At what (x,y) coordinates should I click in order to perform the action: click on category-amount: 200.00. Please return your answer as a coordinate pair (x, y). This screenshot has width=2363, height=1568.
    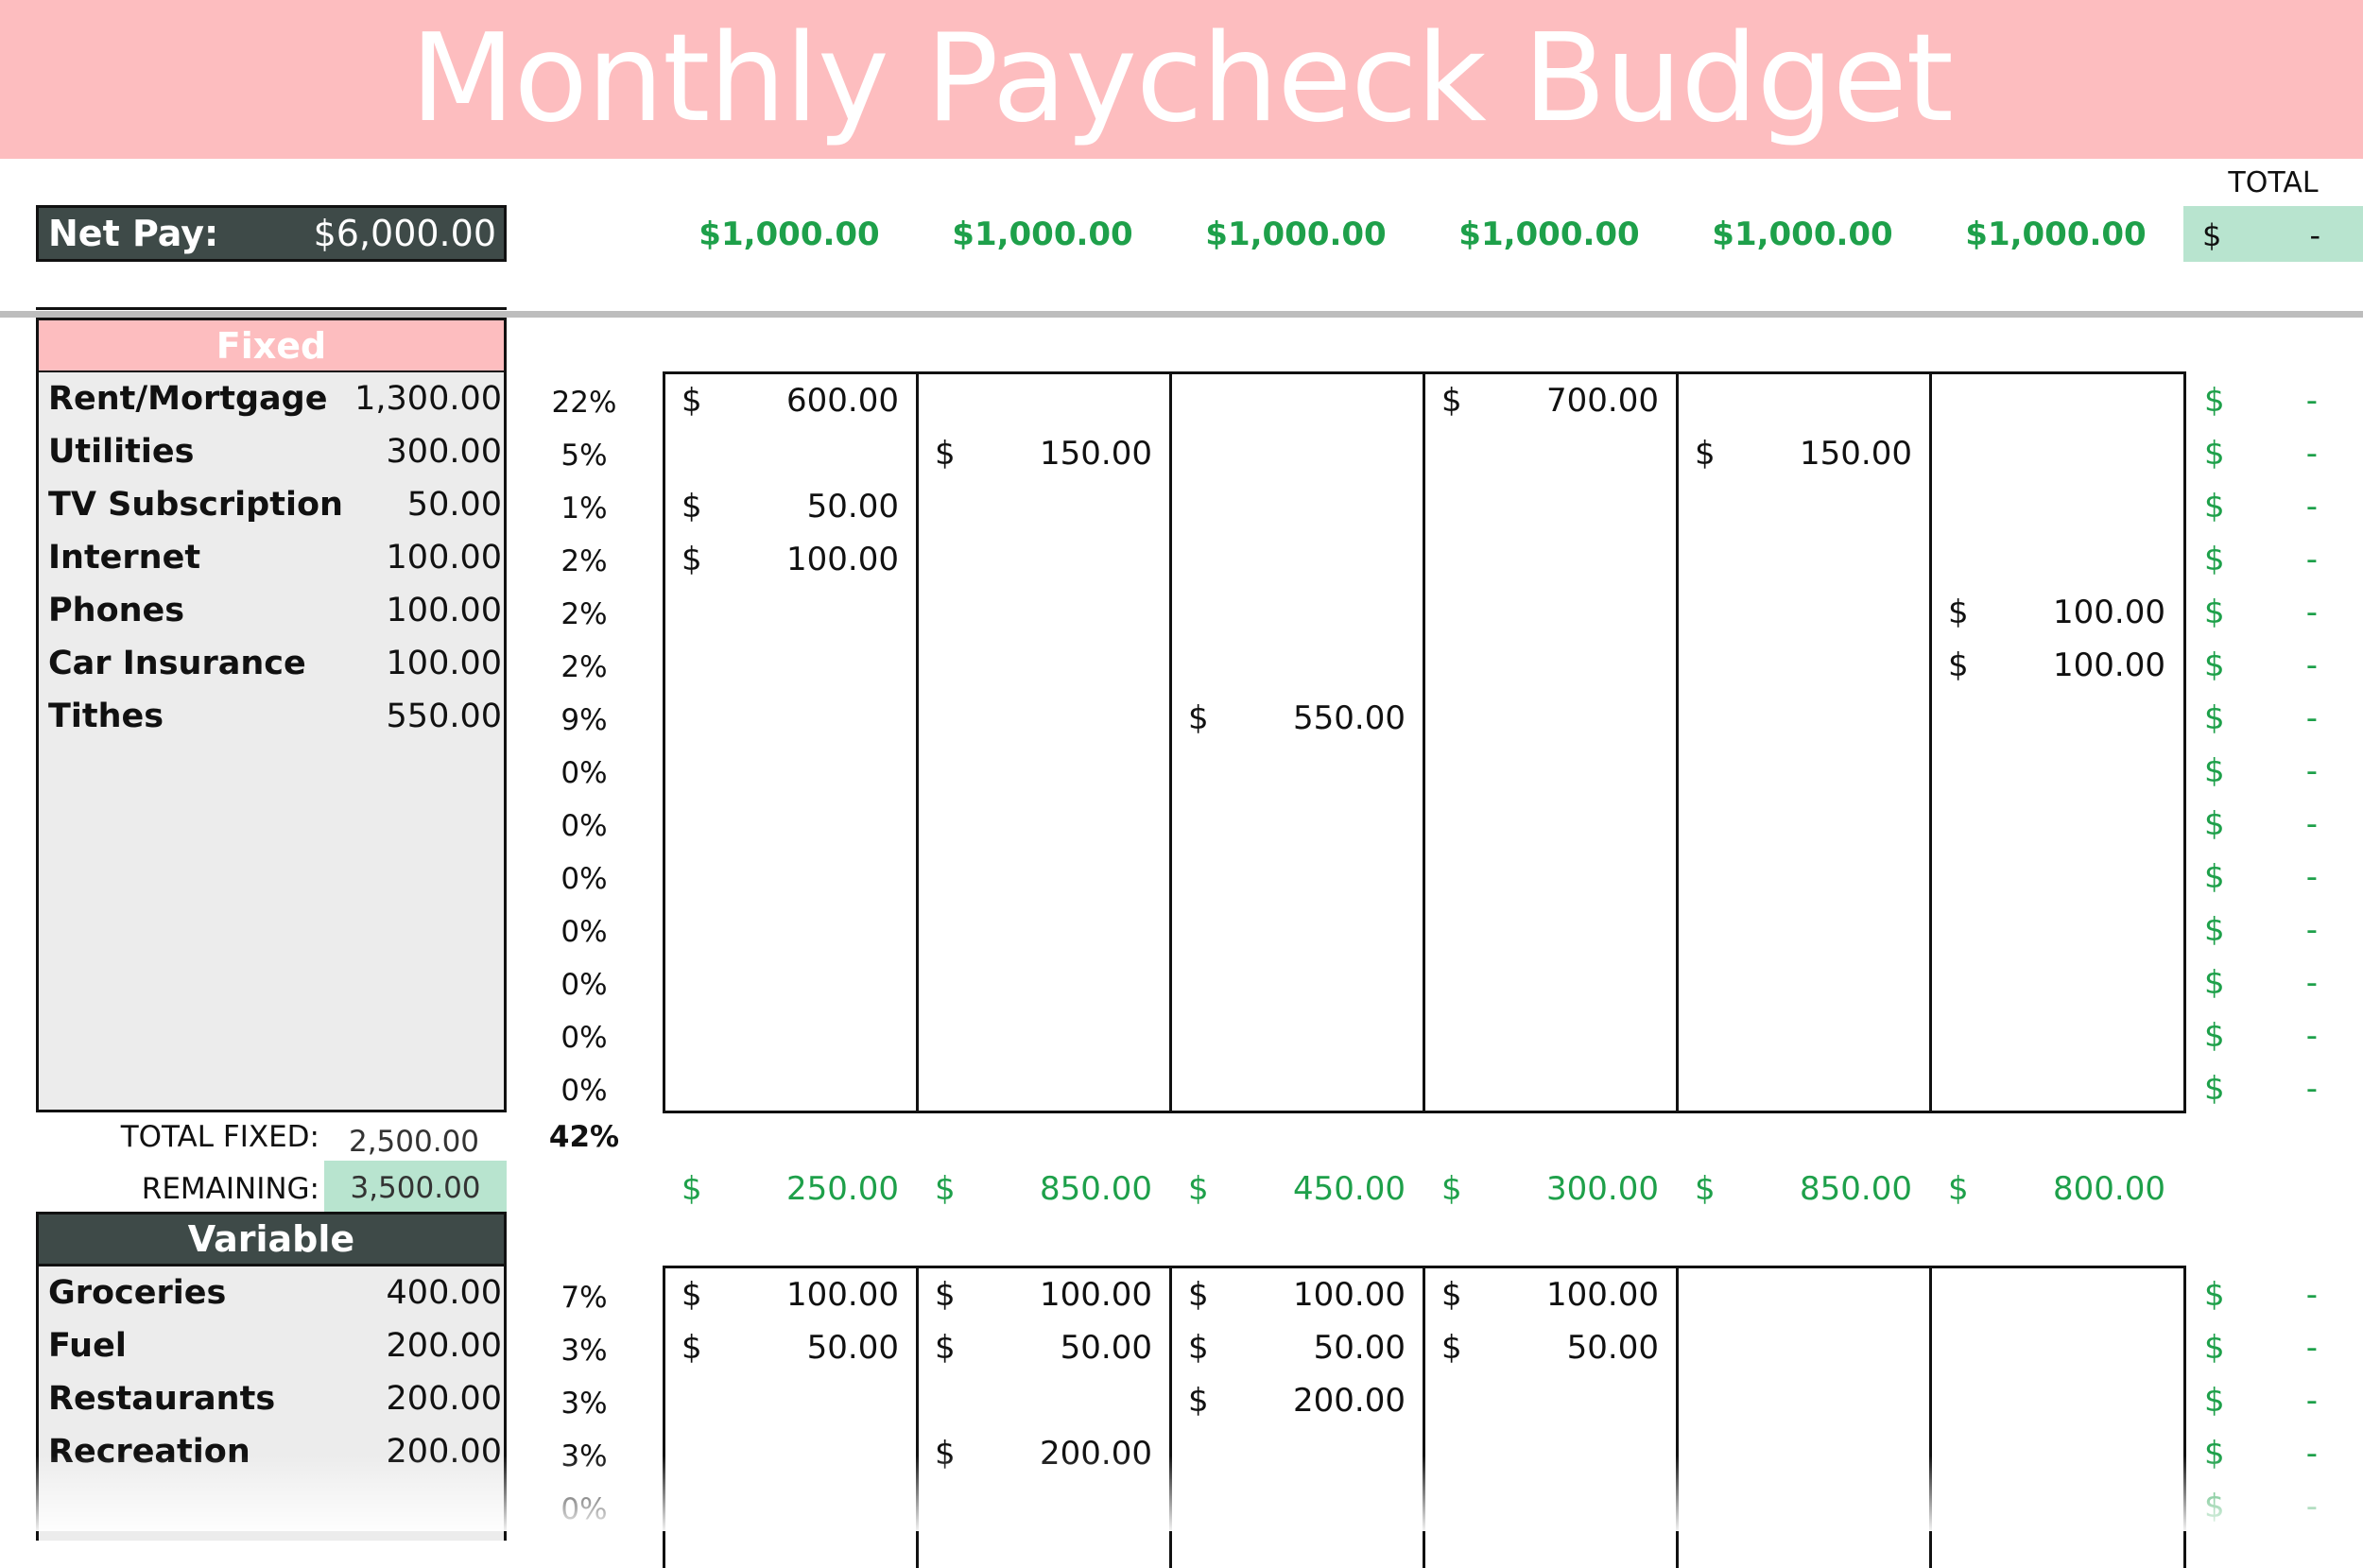
    Looking at the image, I should click on (444, 1399).